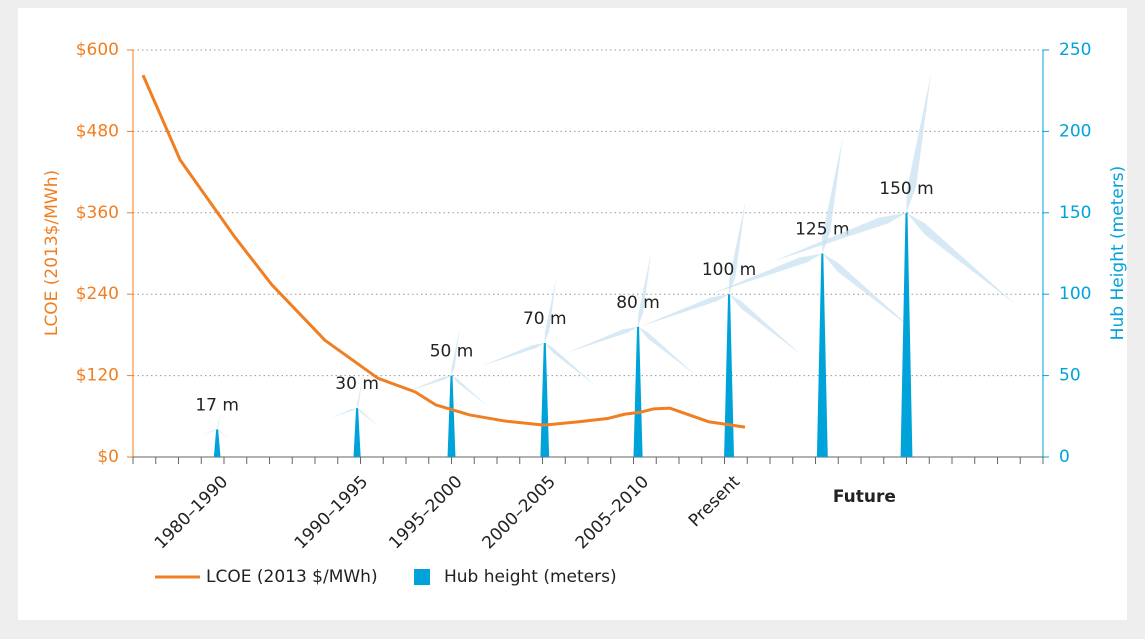 The width and height of the screenshot is (1145, 639). I want to click on y2-tick-label: 0, so click(1064, 457).